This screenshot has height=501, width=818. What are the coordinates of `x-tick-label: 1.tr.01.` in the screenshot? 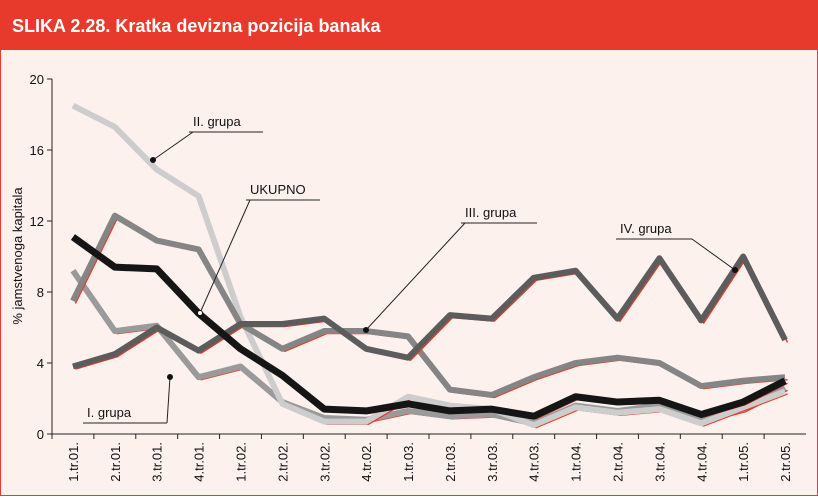 It's located at (73, 462).